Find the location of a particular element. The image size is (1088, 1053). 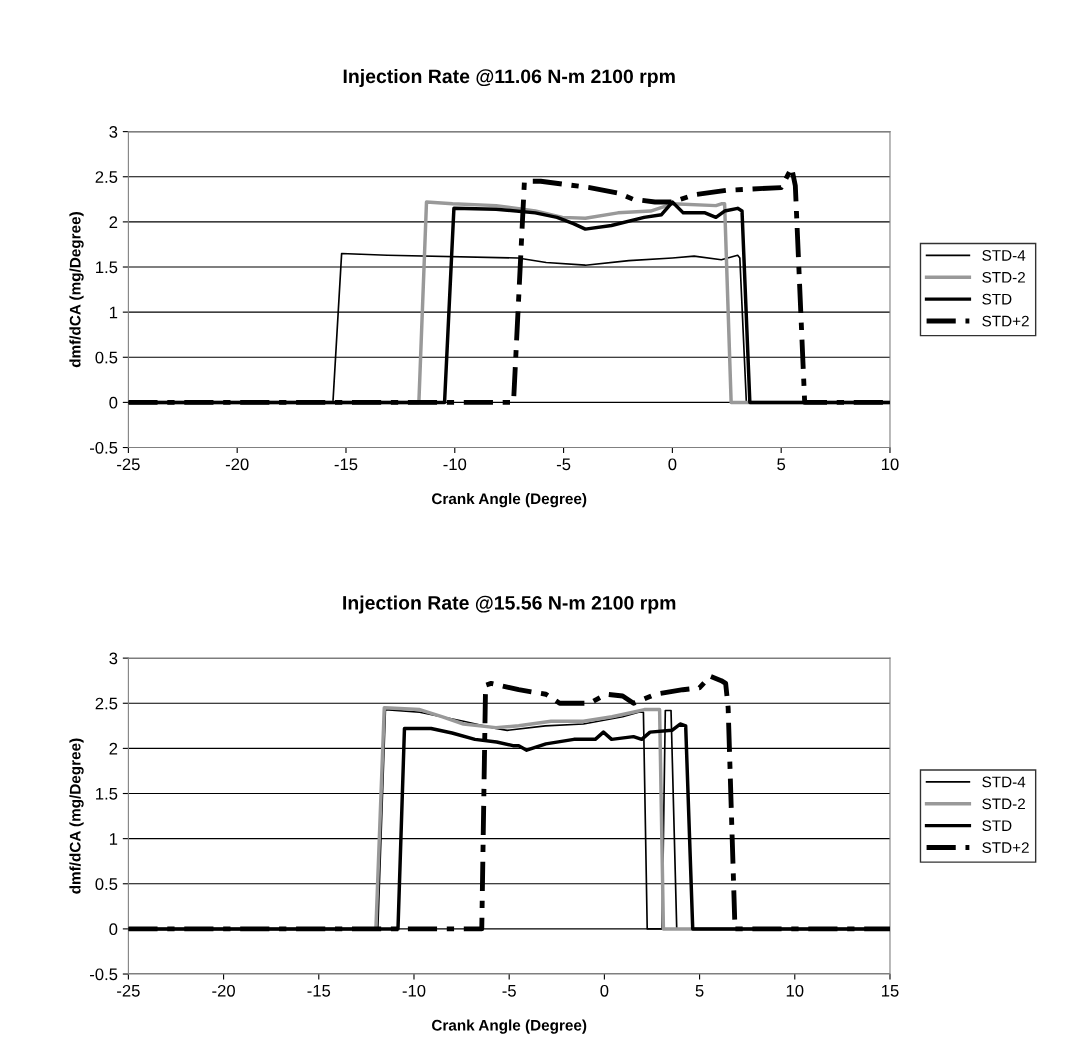

x-tick-label: 15 is located at coordinates (890, 991).